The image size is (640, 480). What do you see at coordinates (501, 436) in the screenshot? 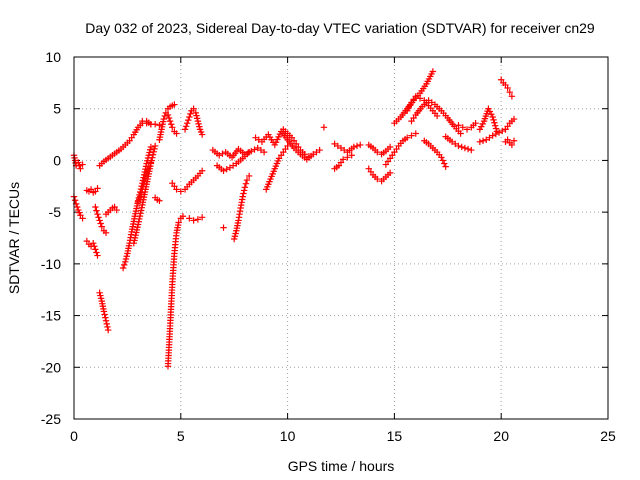
I see `x-tick-label: 20` at bounding box center [501, 436].